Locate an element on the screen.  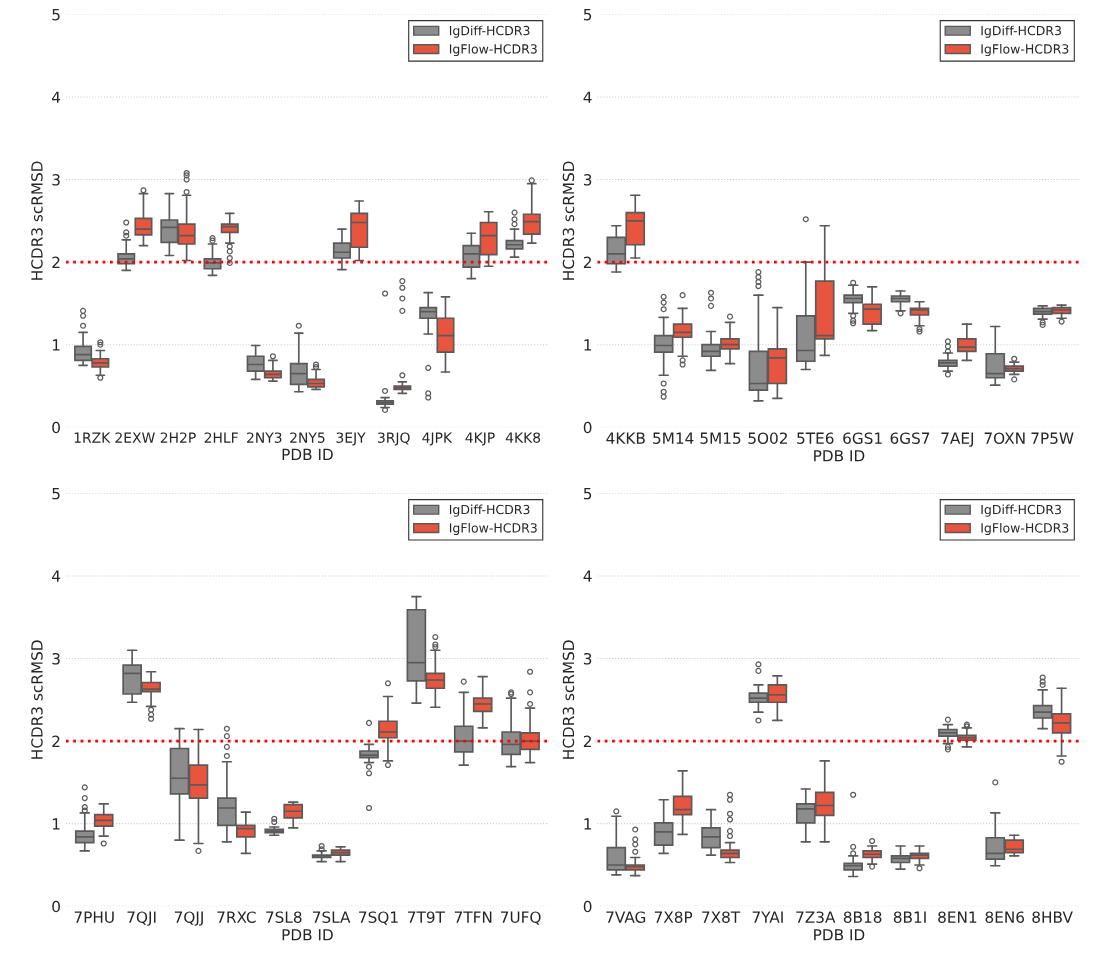
x-tick-label: 8HBV is located at coordinates (1052, 917).